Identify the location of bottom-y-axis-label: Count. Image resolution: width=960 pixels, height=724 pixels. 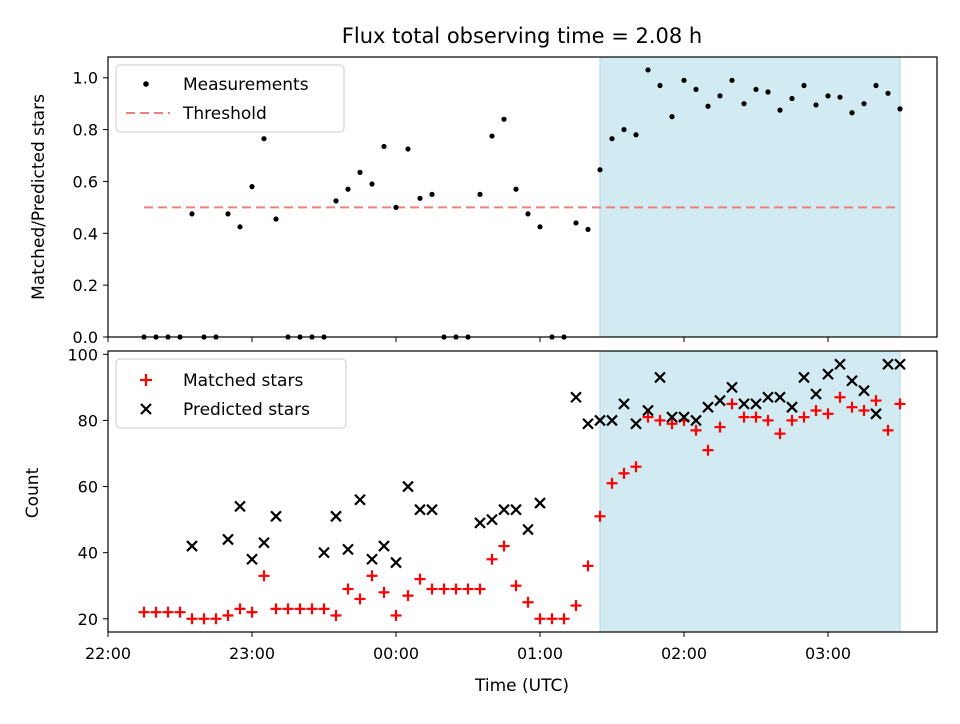
(33, 492).